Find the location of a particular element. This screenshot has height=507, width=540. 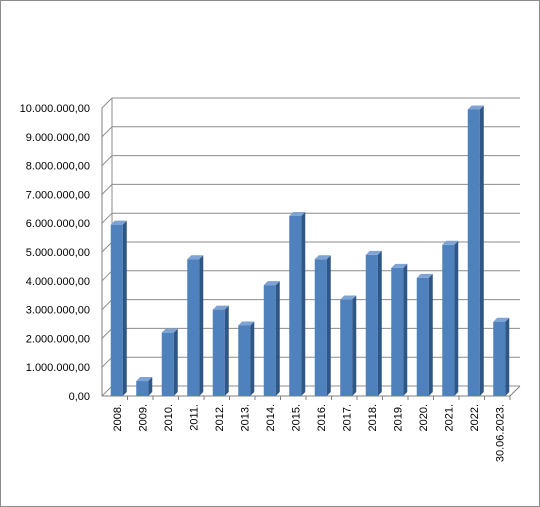

x-tick-label: 2014. is located at coordinates (271, 418).